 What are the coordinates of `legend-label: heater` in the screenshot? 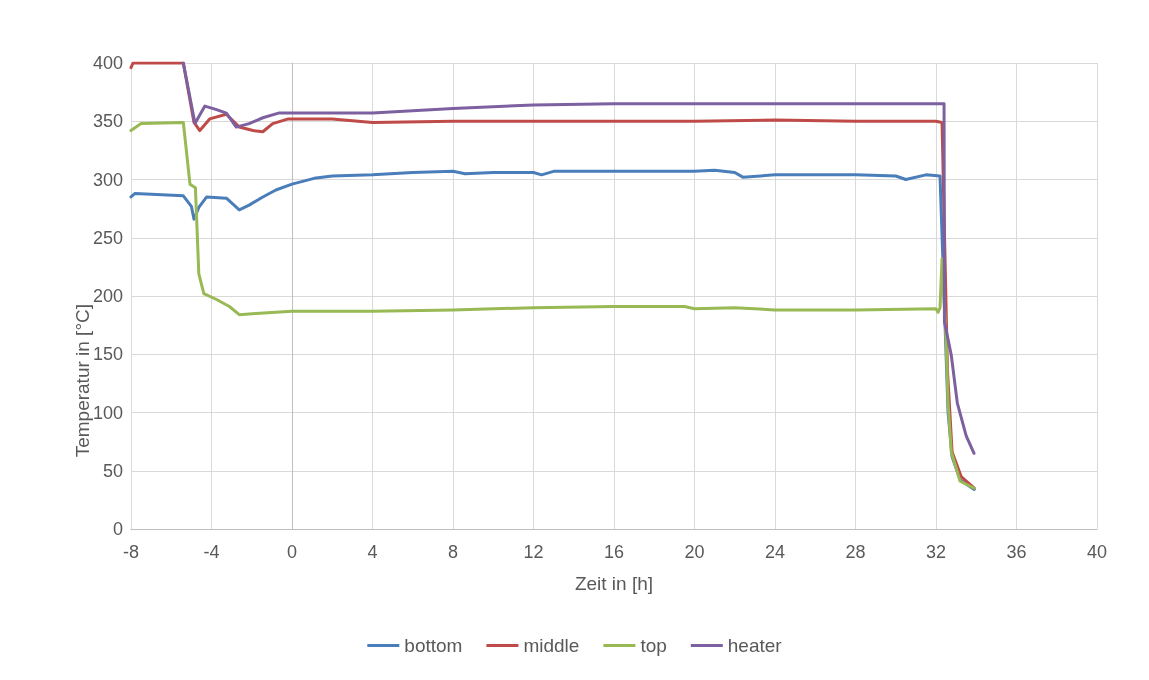 It's located at (755, 645).